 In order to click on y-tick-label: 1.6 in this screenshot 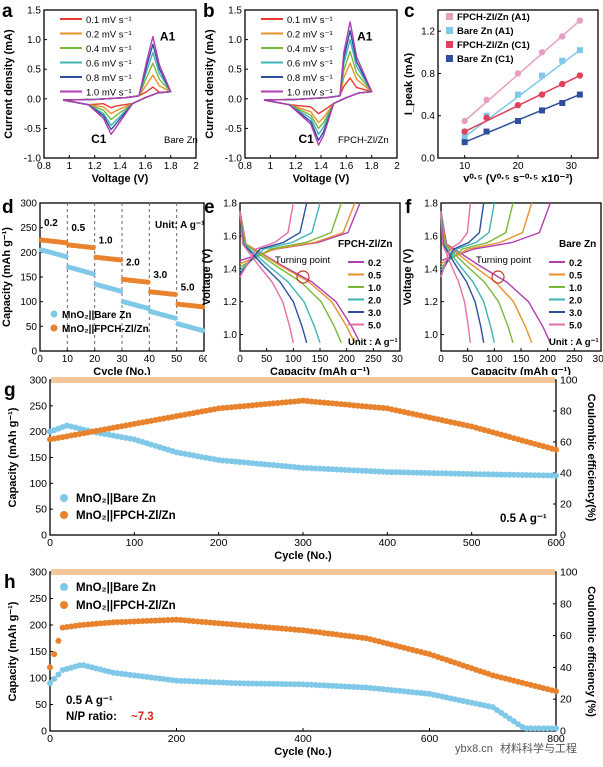, I will do `click(230, 236)`.